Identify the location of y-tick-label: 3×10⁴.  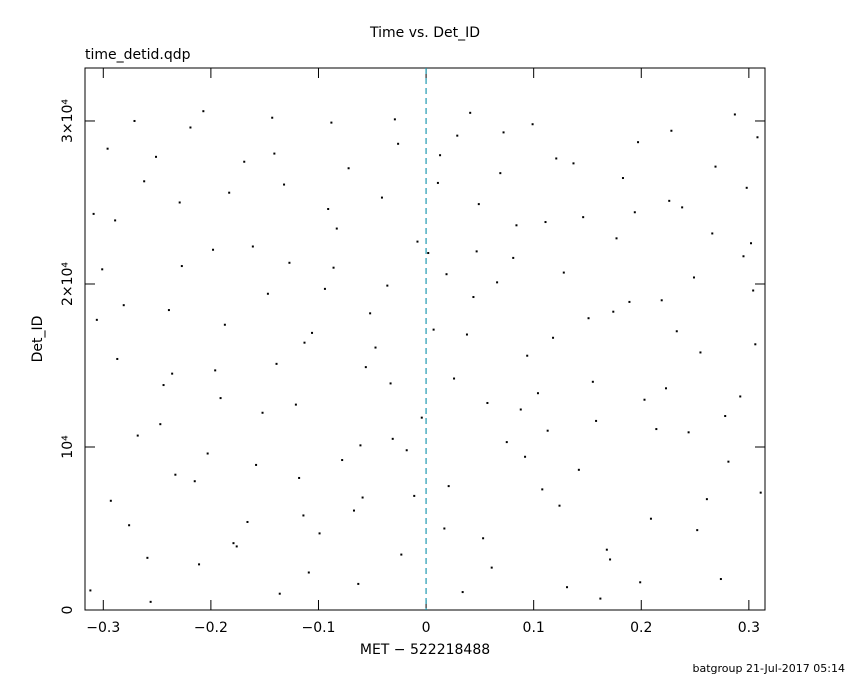
(68, 121).